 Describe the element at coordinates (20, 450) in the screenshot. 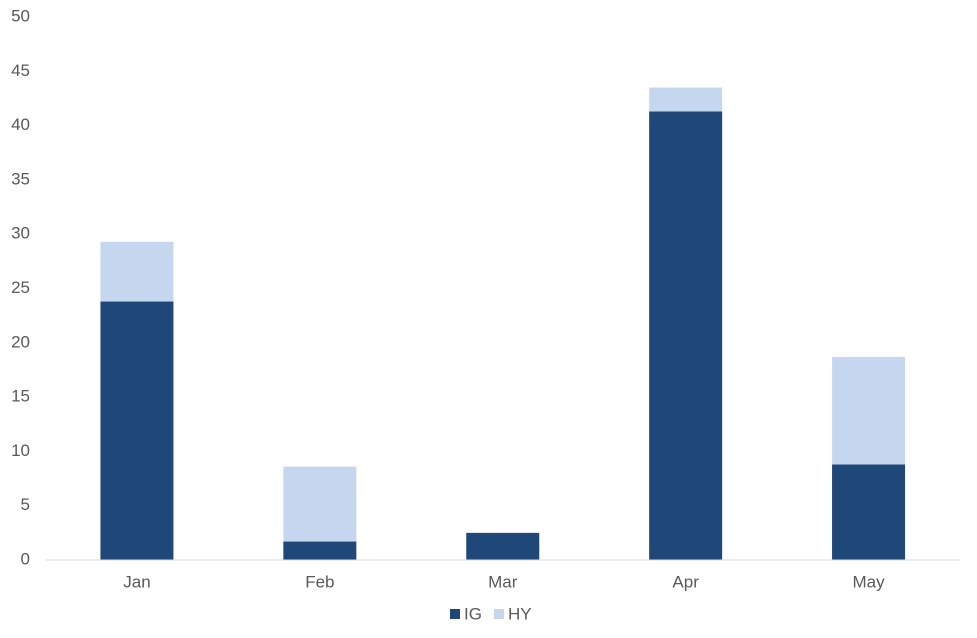

I see `y-tick-label: 10` at that location.